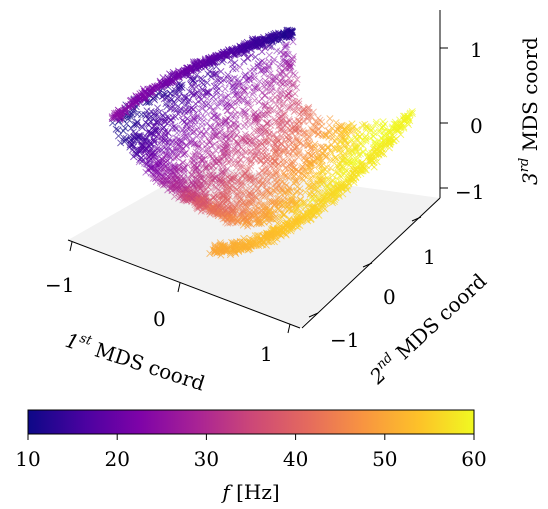 The height and width of the screenshot is (509, 548). I want to click on x-tick-label-1: 1, so click(266, 354).